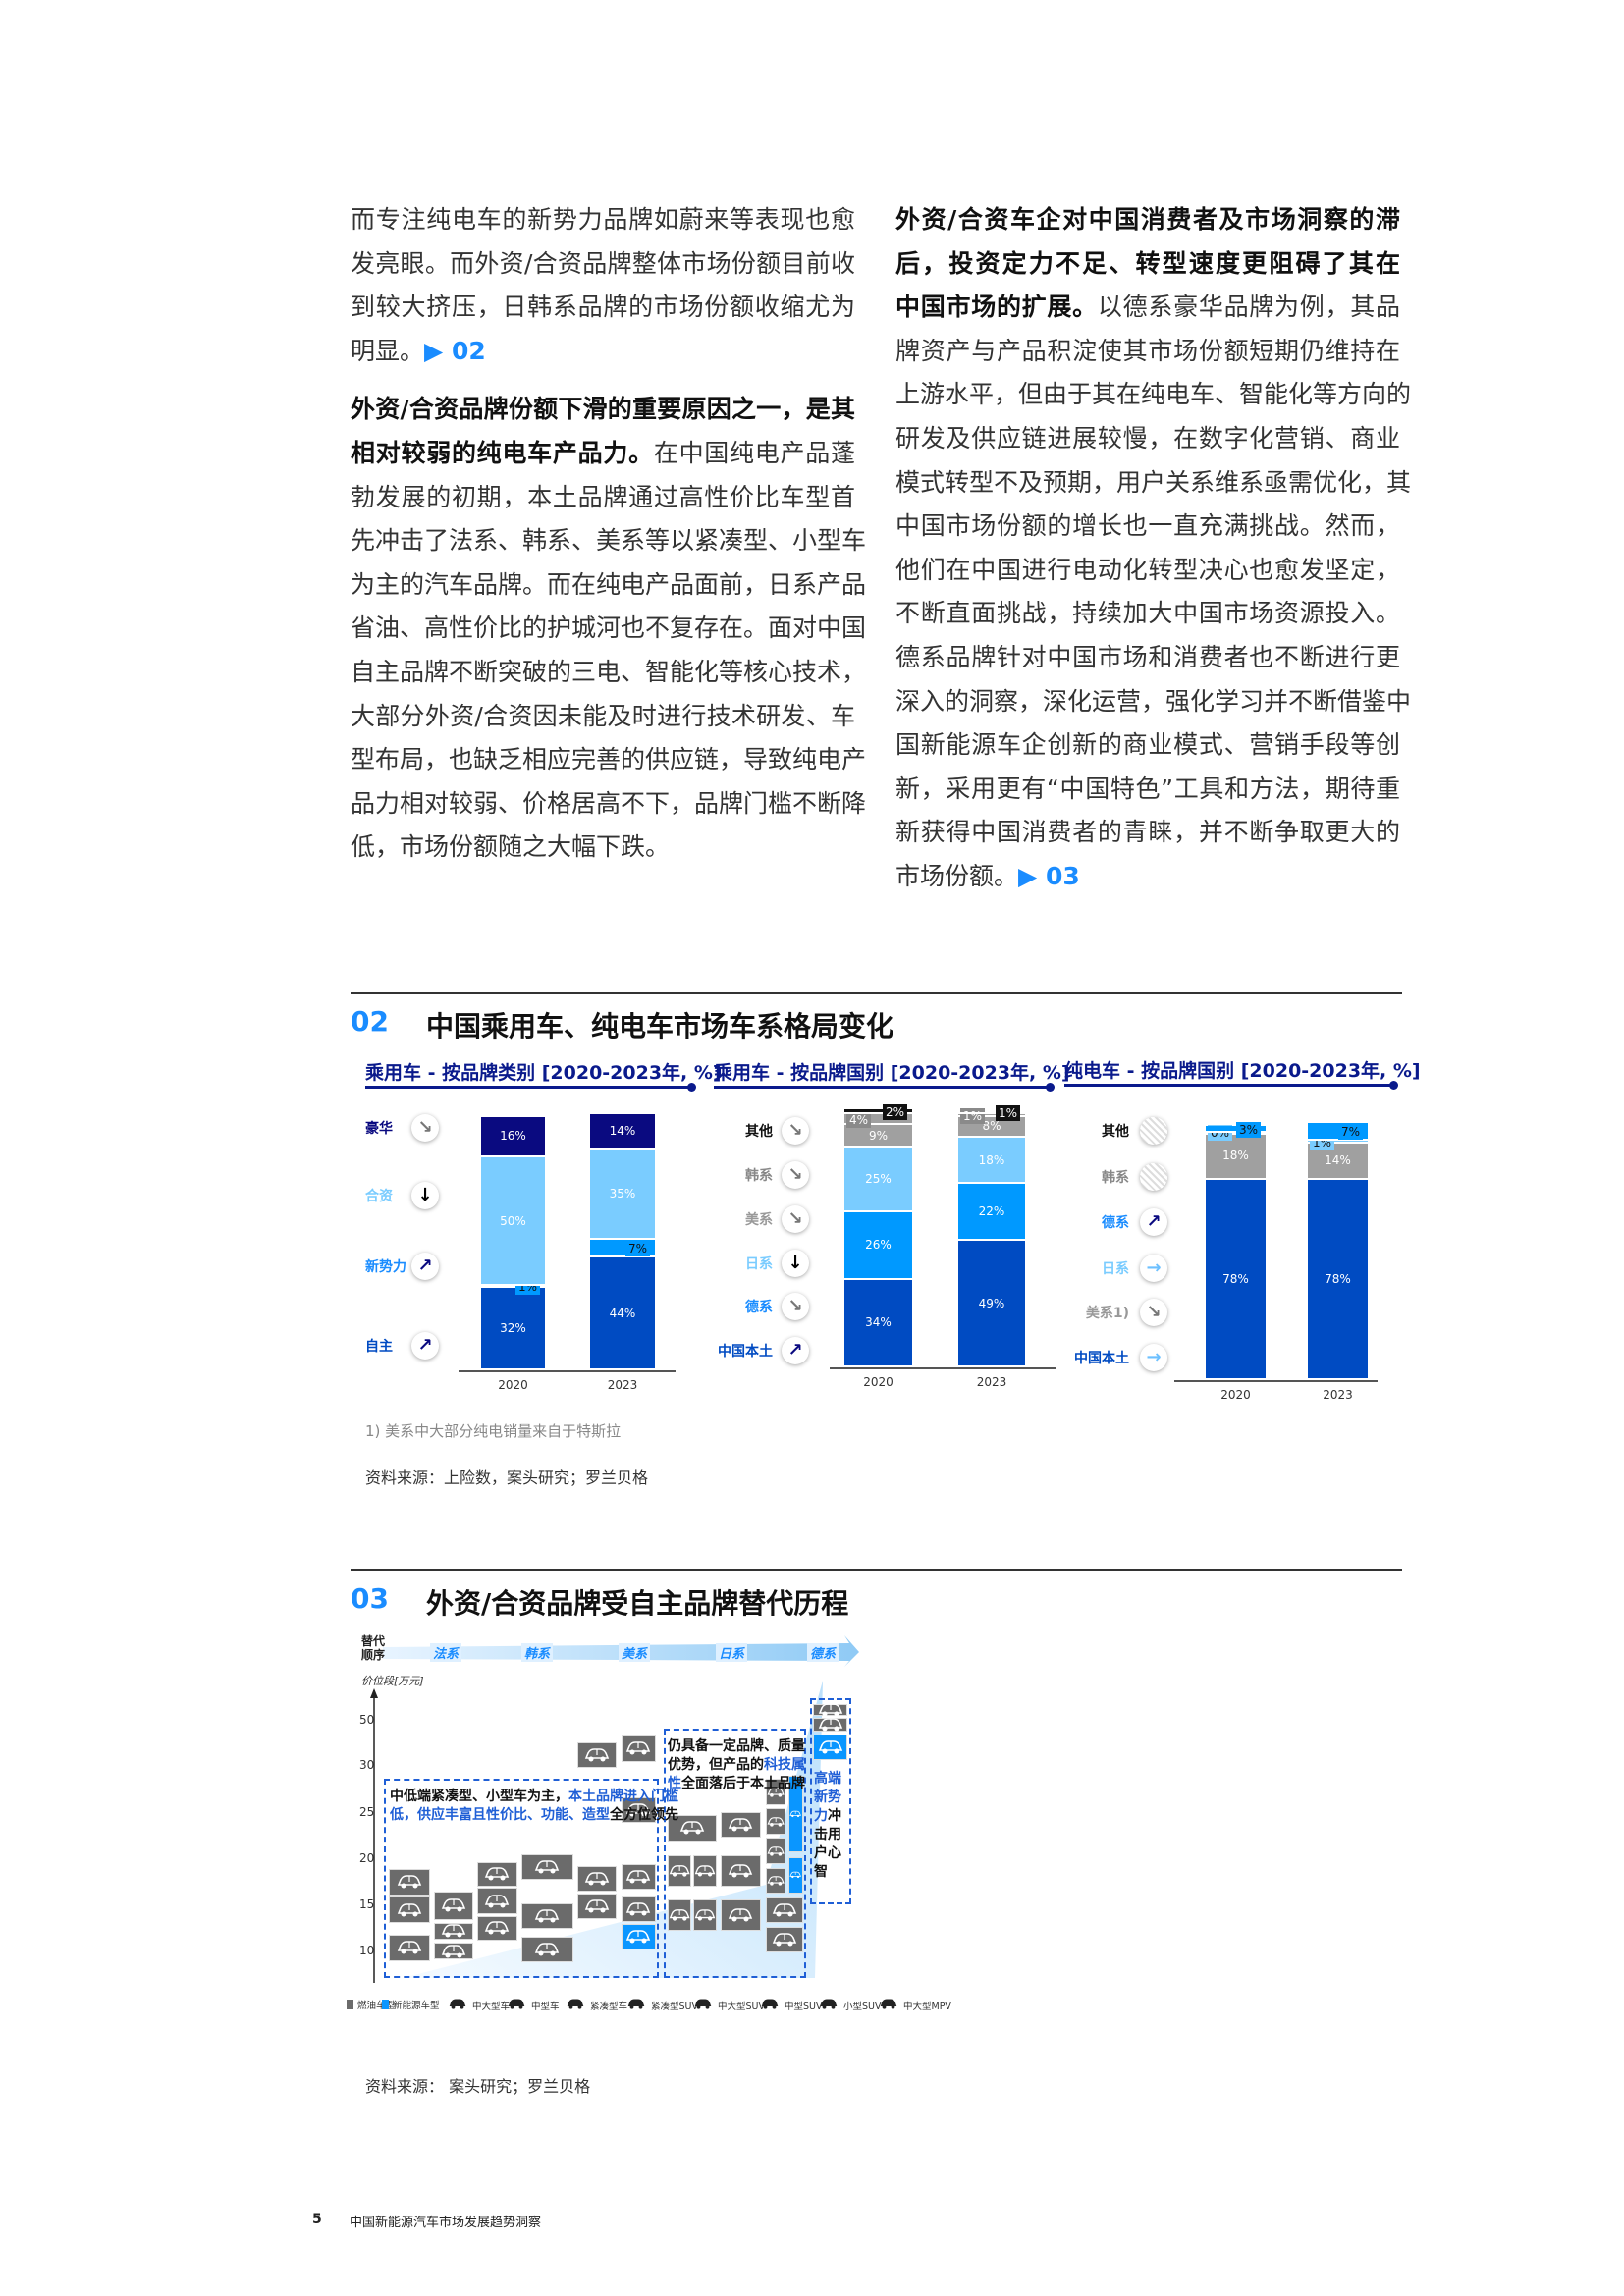 Image resolution: width=1624 pixels, height=2296 pixels. Describe the element at coordinates (367, 1812) in the screenshot. I see `y-tick-label: 25` at that location.